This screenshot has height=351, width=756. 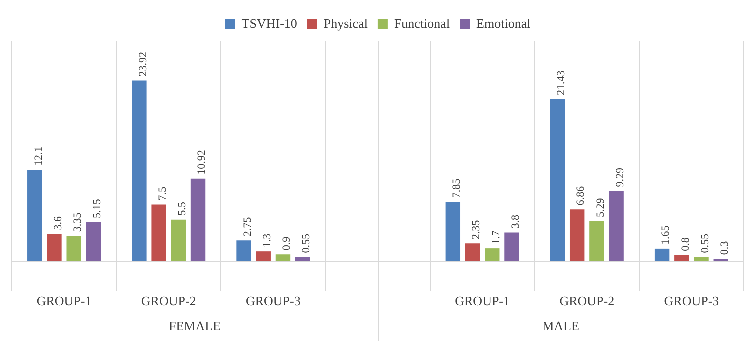 I want to click on data-label: 3.6, so click(x=58, y=223).